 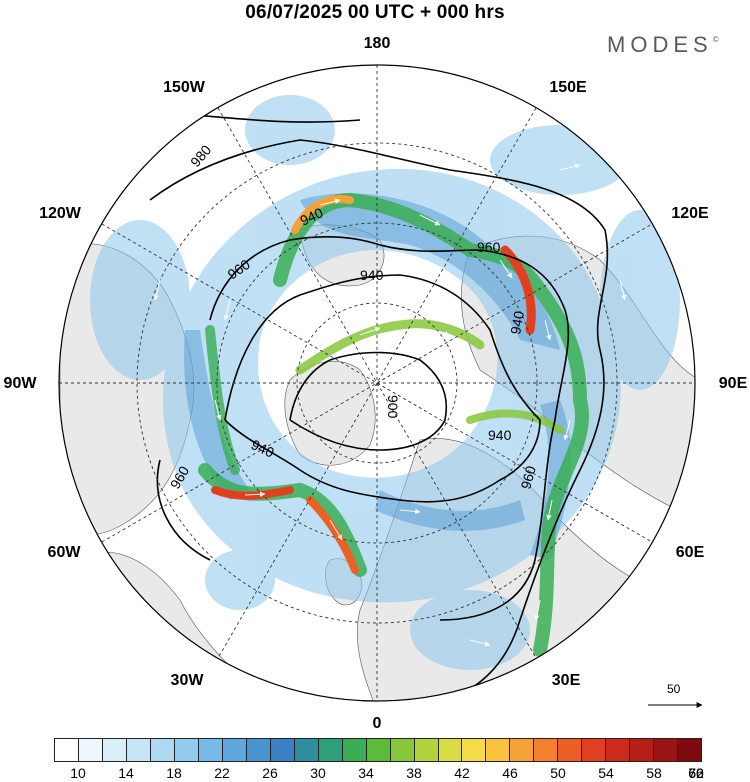 What do you see at coordinates (690, 552) in the screenshot?
I see `lon-label-60e: 60E` at bounding box center [690, 552].